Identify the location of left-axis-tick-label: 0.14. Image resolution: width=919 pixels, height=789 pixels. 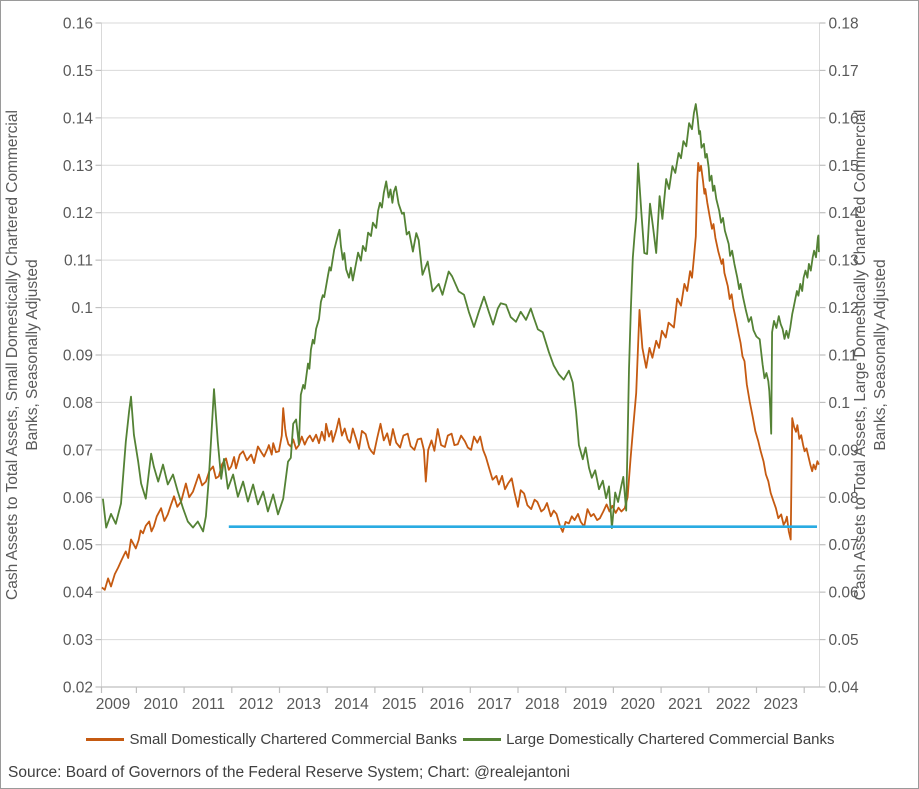
(78, 118).